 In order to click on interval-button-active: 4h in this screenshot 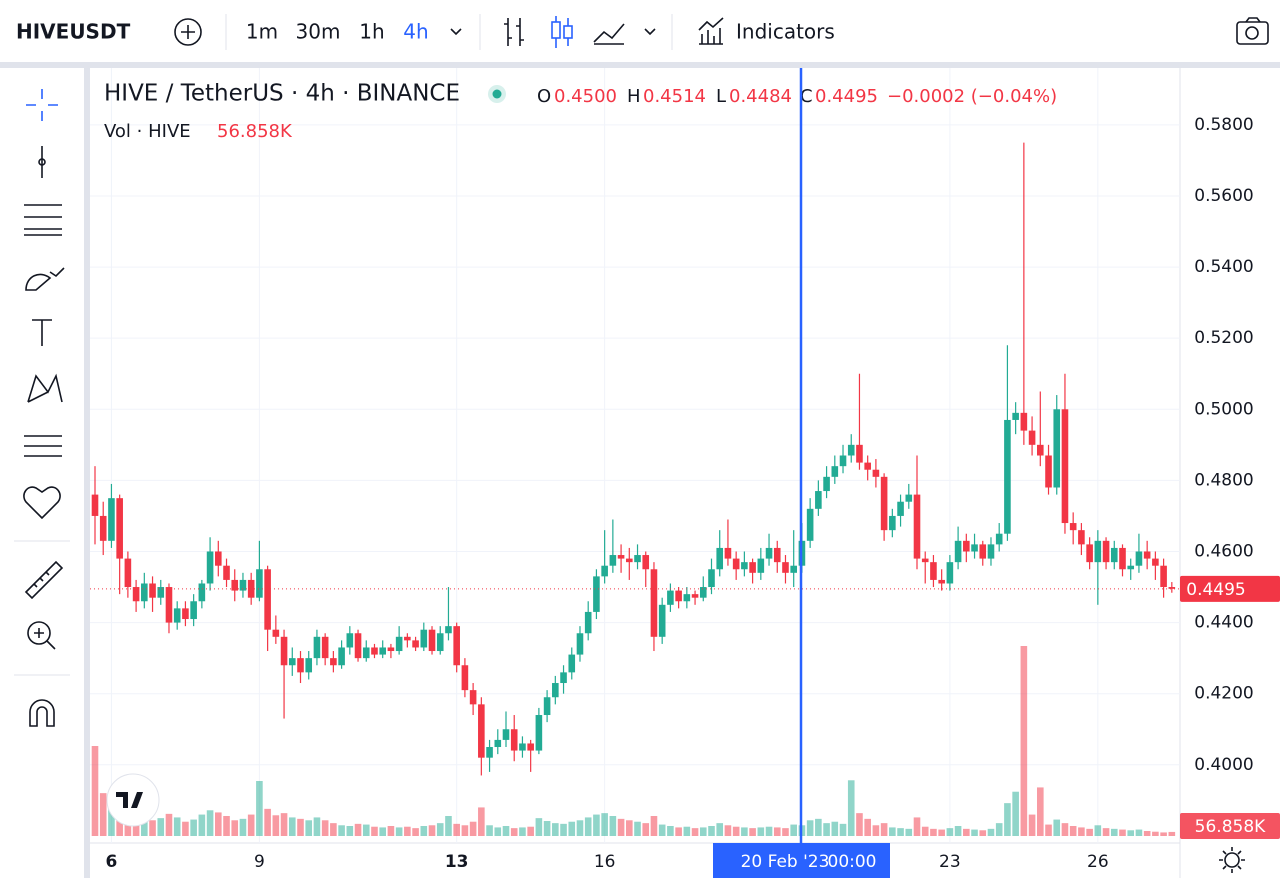, I will do `click(415, 32)`.